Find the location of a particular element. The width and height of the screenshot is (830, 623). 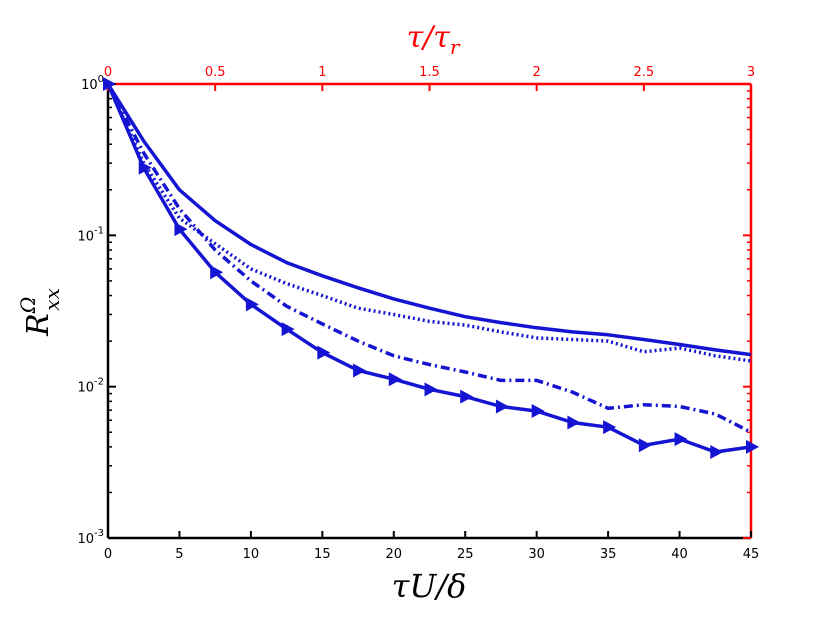

top-x-tick-label: 2 is located at coordinates (537, 72).